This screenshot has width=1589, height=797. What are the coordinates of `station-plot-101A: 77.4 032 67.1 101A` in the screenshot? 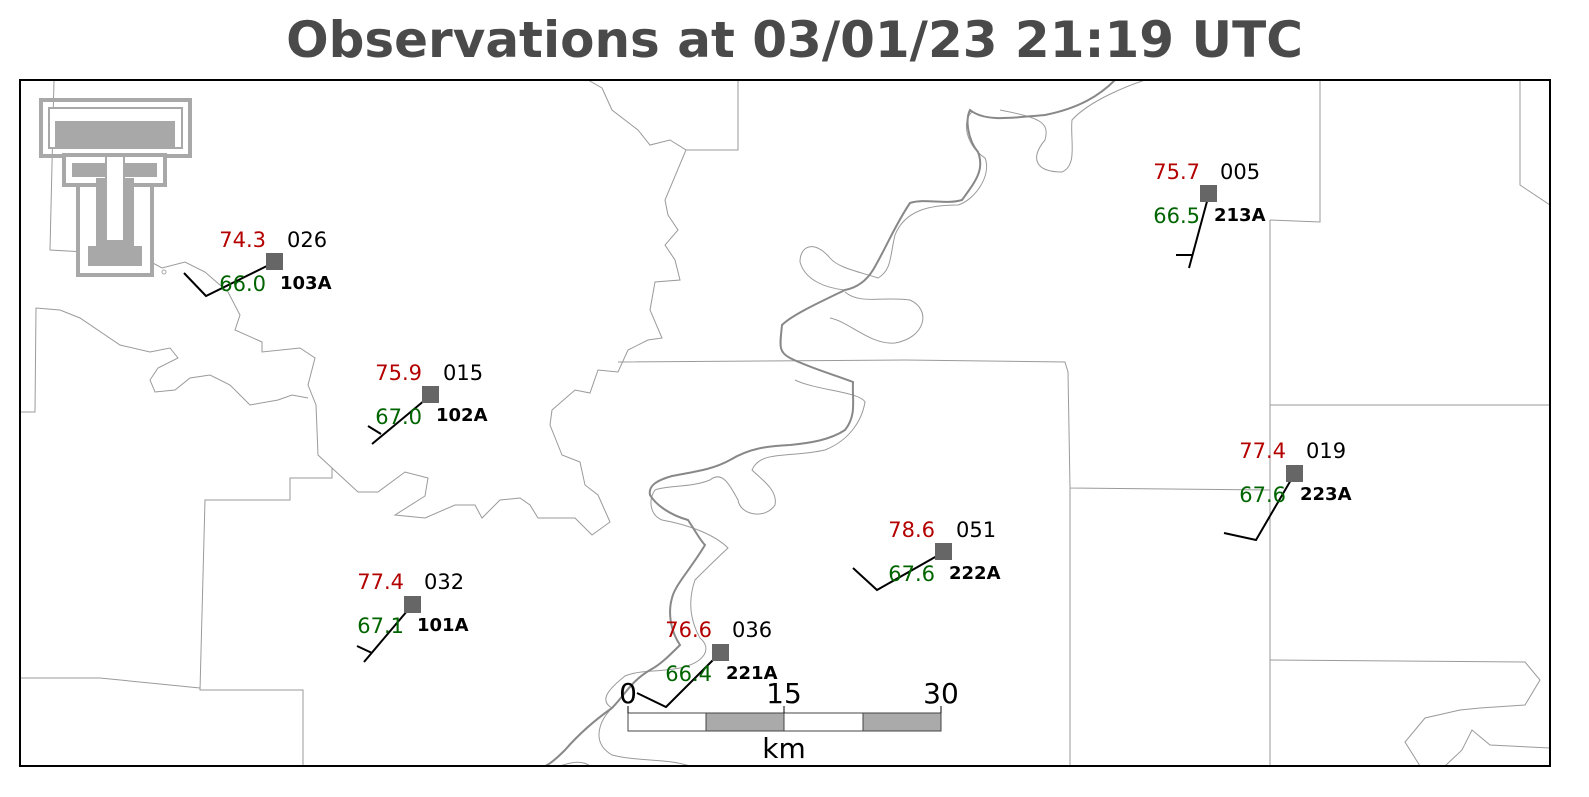 It's located at (412, 616).